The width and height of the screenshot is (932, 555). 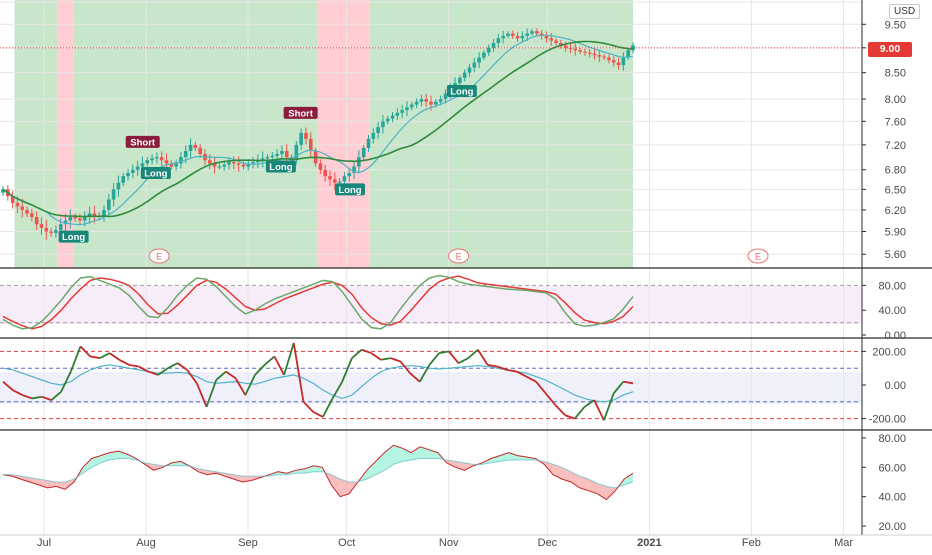 I want to click on time-axis: Jul Aug Sep Oct Nov Dec 2021 Feb Mar, so click(x=445, y=543).